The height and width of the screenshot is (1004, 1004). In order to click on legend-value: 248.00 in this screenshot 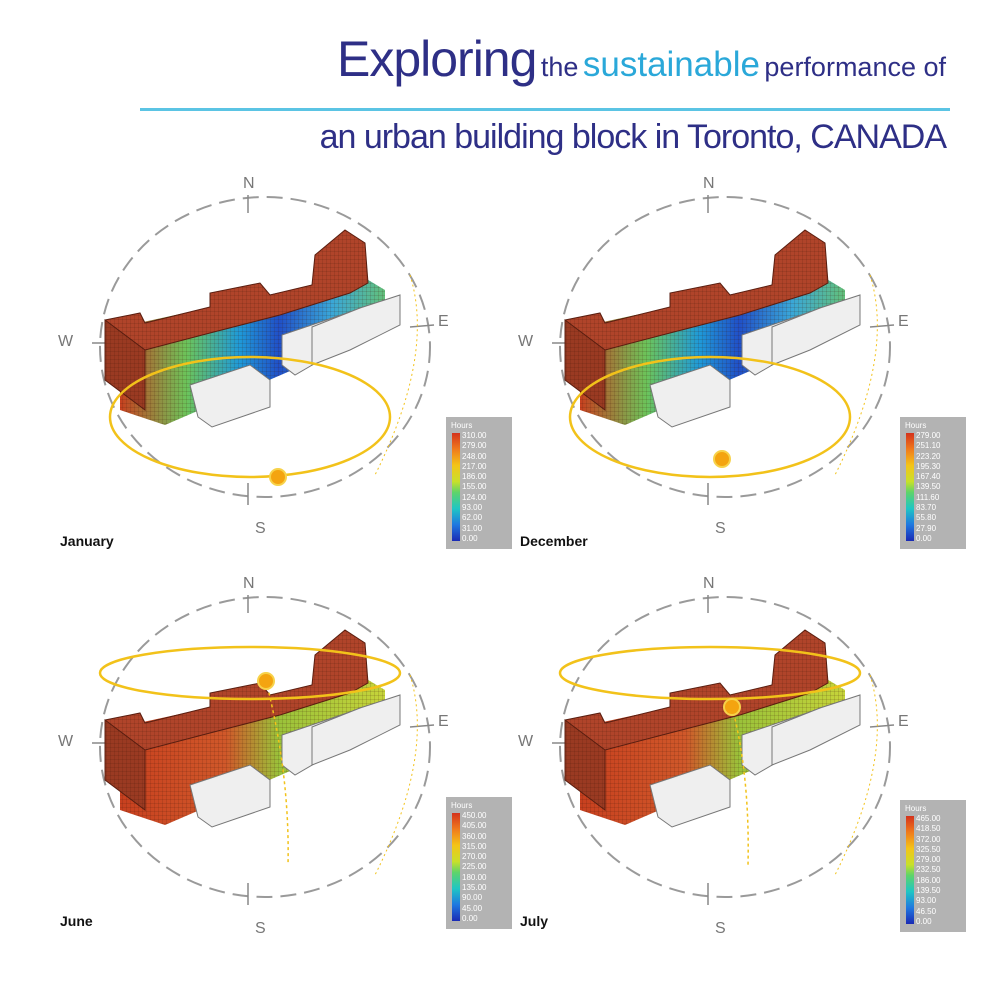, I will do `click(474, 456)`.